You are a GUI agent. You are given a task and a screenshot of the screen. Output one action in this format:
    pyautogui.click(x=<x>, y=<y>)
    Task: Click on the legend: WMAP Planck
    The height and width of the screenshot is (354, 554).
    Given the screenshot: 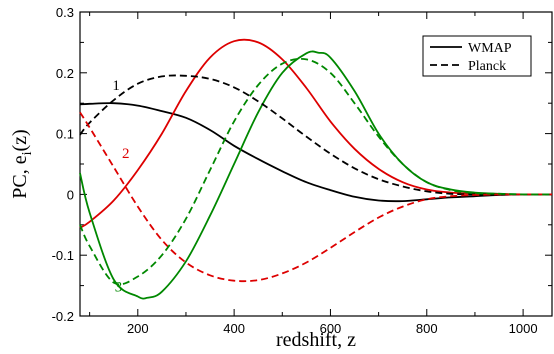 What is the action you would take?
    pyautogui.click(x=477, y=56)
    